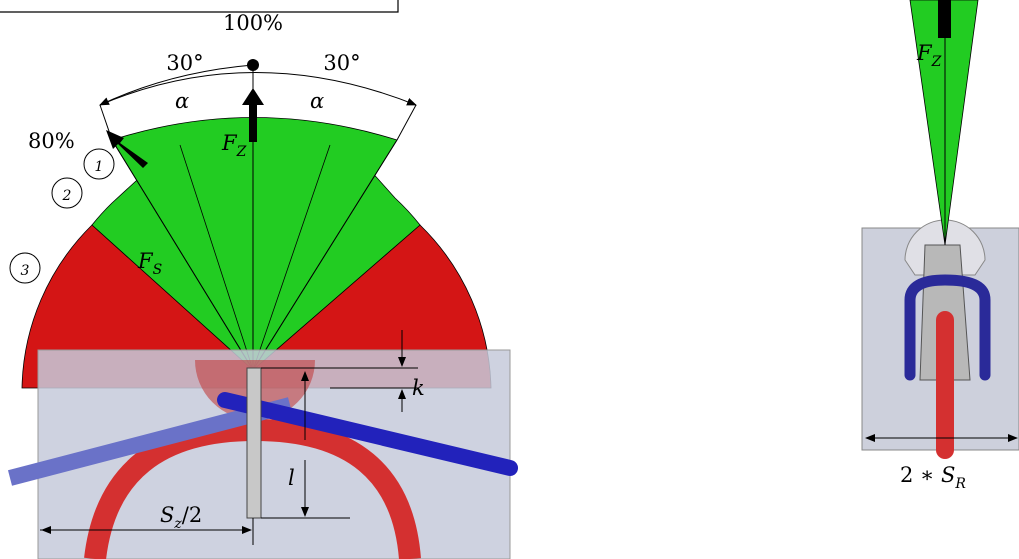  What do you see at coordinates (253, 65) in the screenshot?
I see `pivot` at bounding box center [253, 65].